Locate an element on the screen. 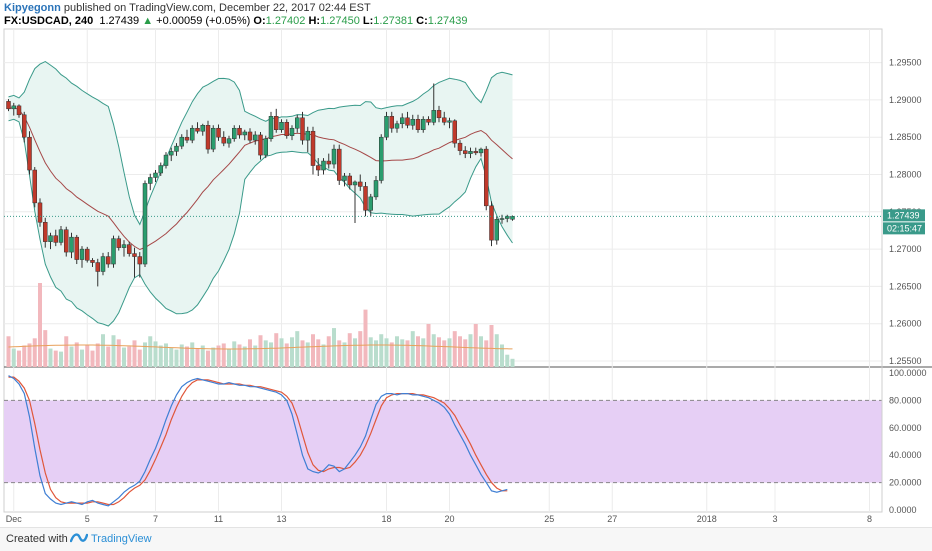 This screenshot has width=932, height=551. close-value: 1.27439 is located at coordinates (447, 21).